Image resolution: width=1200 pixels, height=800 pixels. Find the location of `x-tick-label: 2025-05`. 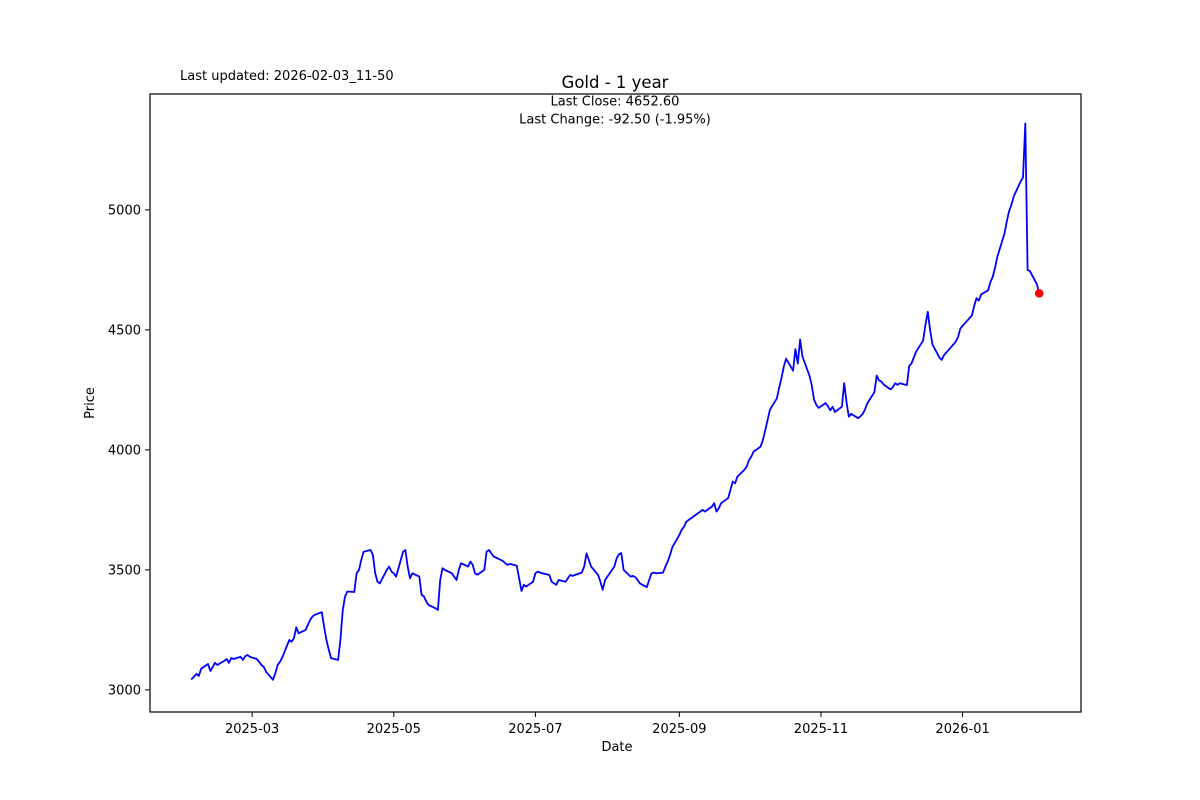

x-tick-label: 2025-05 is located at coordinates (394, 729).